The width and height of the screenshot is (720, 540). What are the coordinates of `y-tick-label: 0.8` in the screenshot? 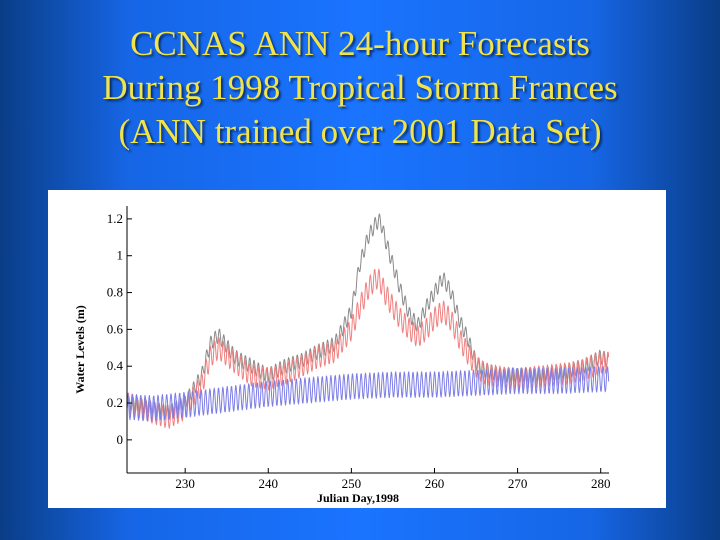 It's located at (115, 292).